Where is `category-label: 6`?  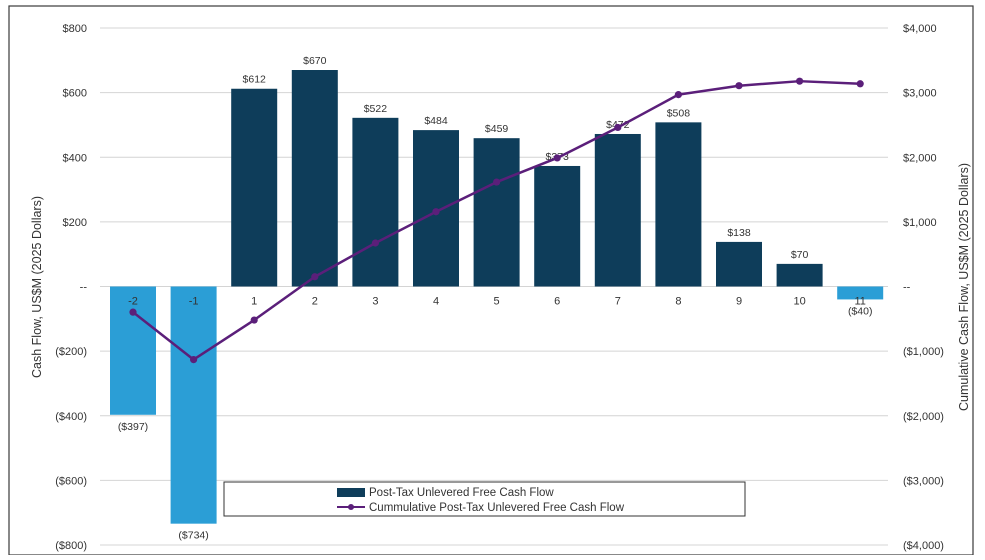
category-label: 6 is located at coordinates (557, 302).